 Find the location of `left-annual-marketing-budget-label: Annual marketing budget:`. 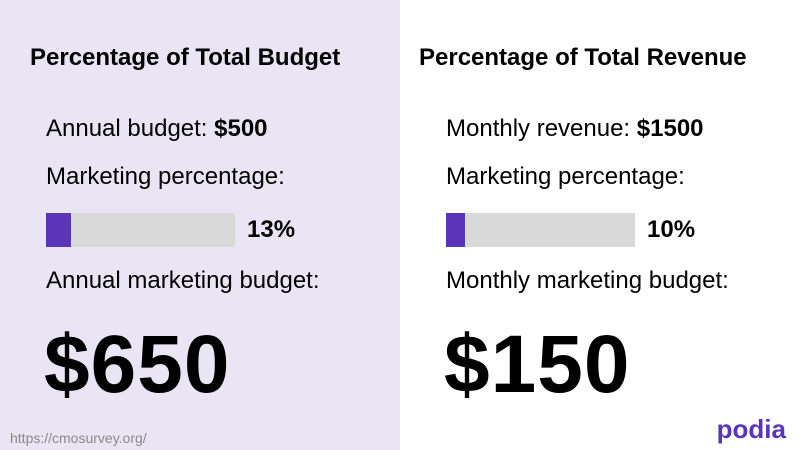

left-annual-marketing-budget-label: Annual marketing budget: is located at coordinates (183, 280).